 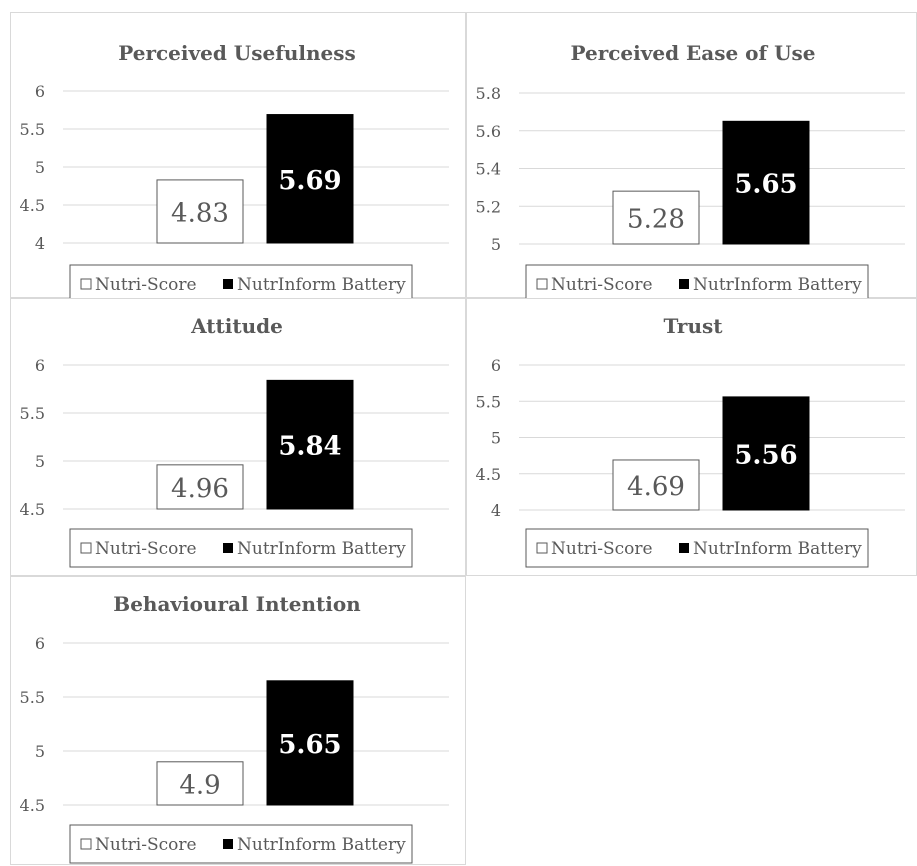 I want to click on y-tick-label: 5.6, so click(x=488, y=131).